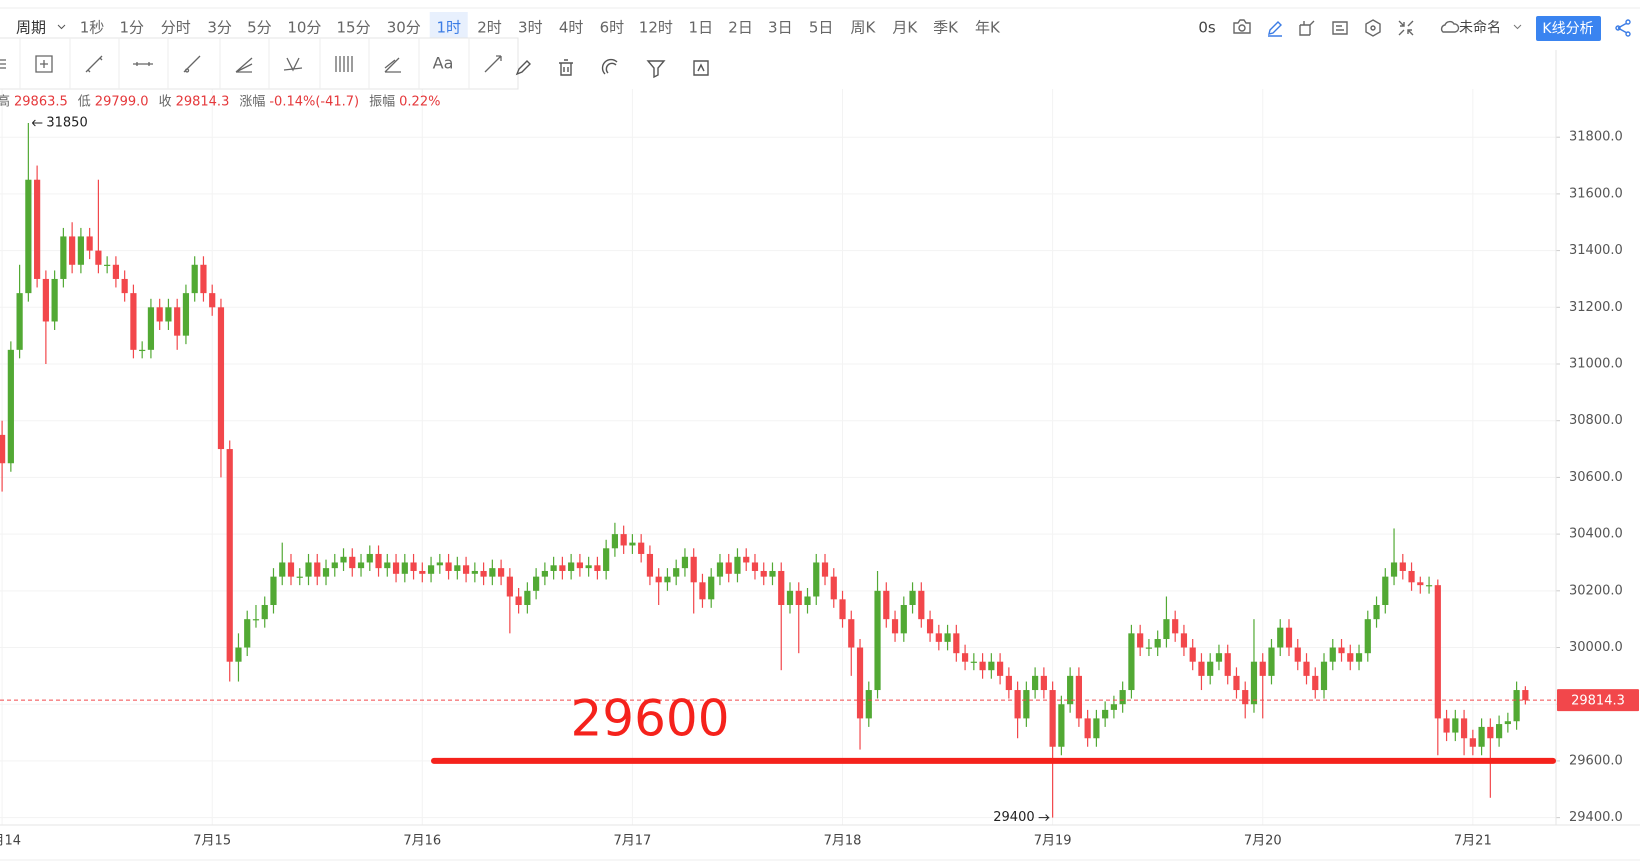 The height and width of the screenshot is (865, 1640). Describe the element at coordinates (946, 28) in the screenshot. I see `interval-button: 季K` at that location.